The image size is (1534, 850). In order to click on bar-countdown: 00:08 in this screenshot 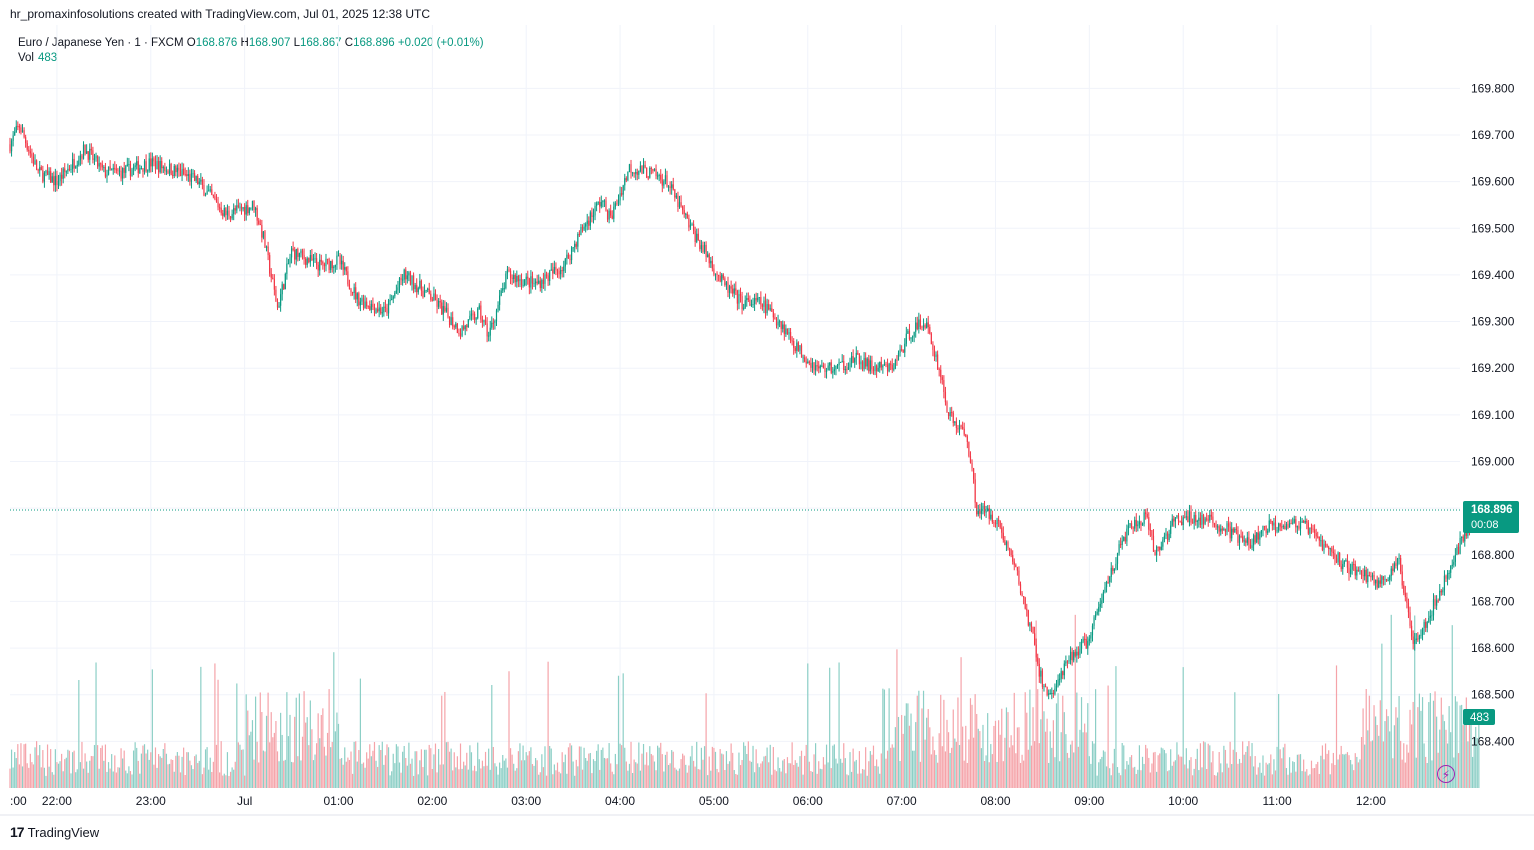, I will do `click(1485, 525)`.